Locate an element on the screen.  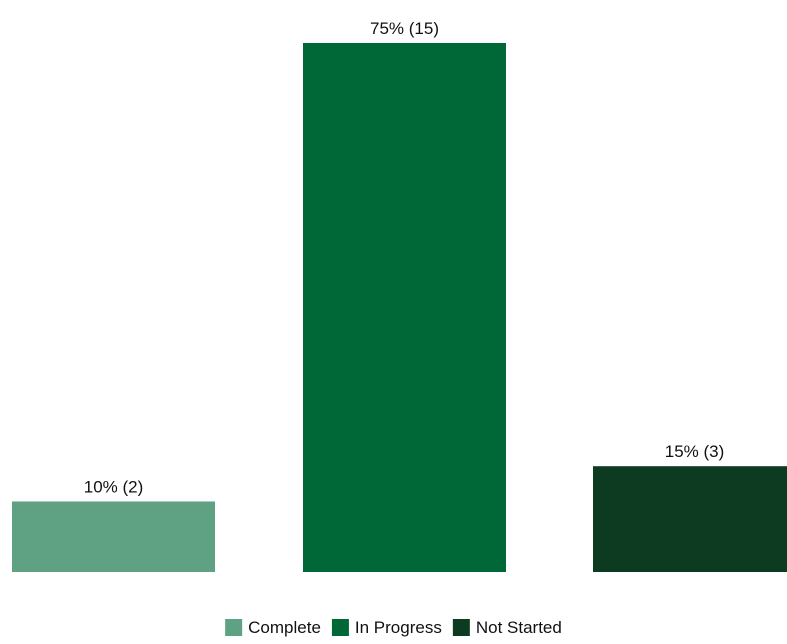
legend-label-complete: Complete is located at coordinates (284, 627).